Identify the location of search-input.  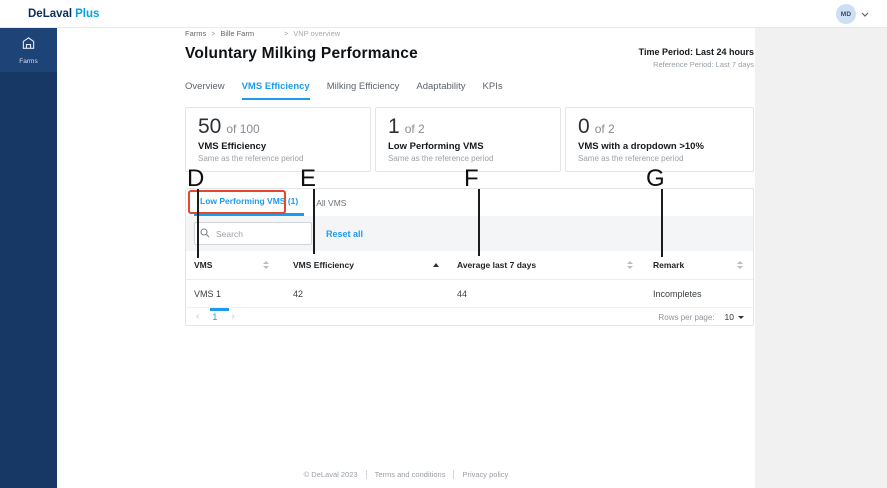
(253, 233).